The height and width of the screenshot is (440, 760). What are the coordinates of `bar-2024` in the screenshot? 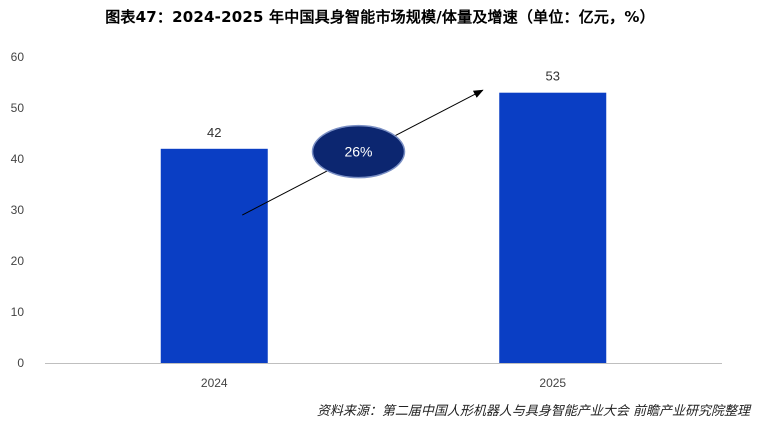 It's located at (214, 255).